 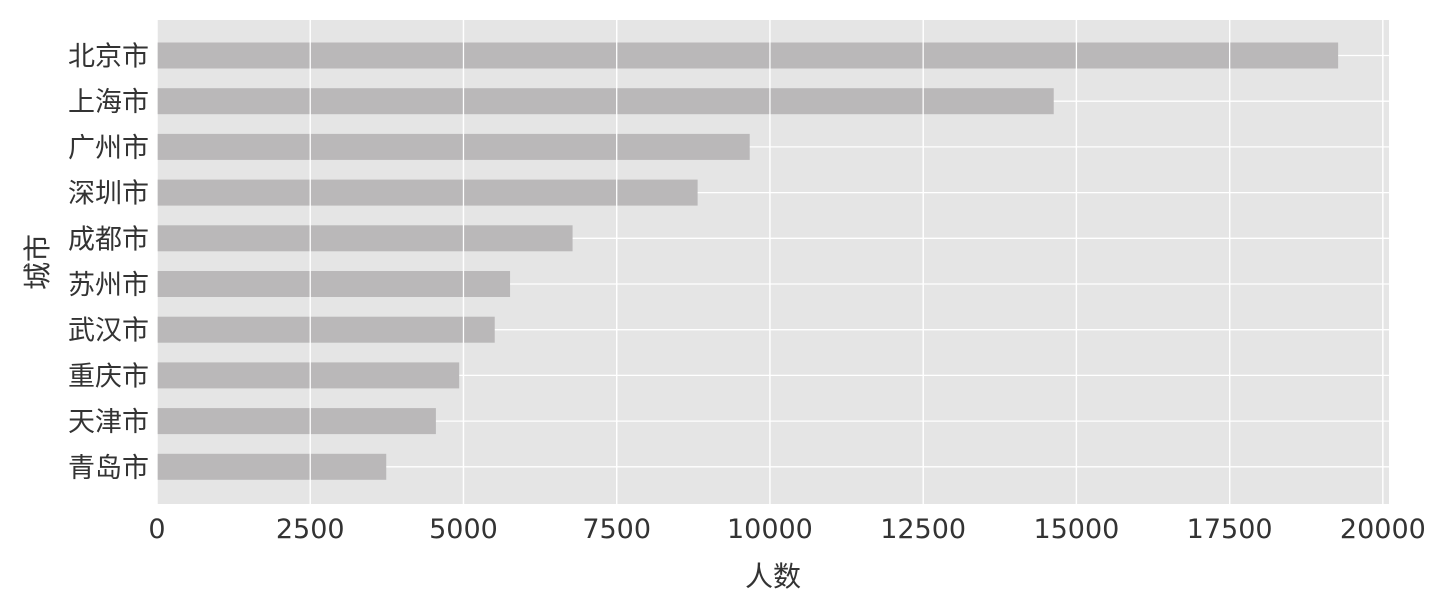 What do you see at coordinates (108, 331) in the screenshot?
I see `y-tick-label: 武汉市` at bounding box center [108, 331].